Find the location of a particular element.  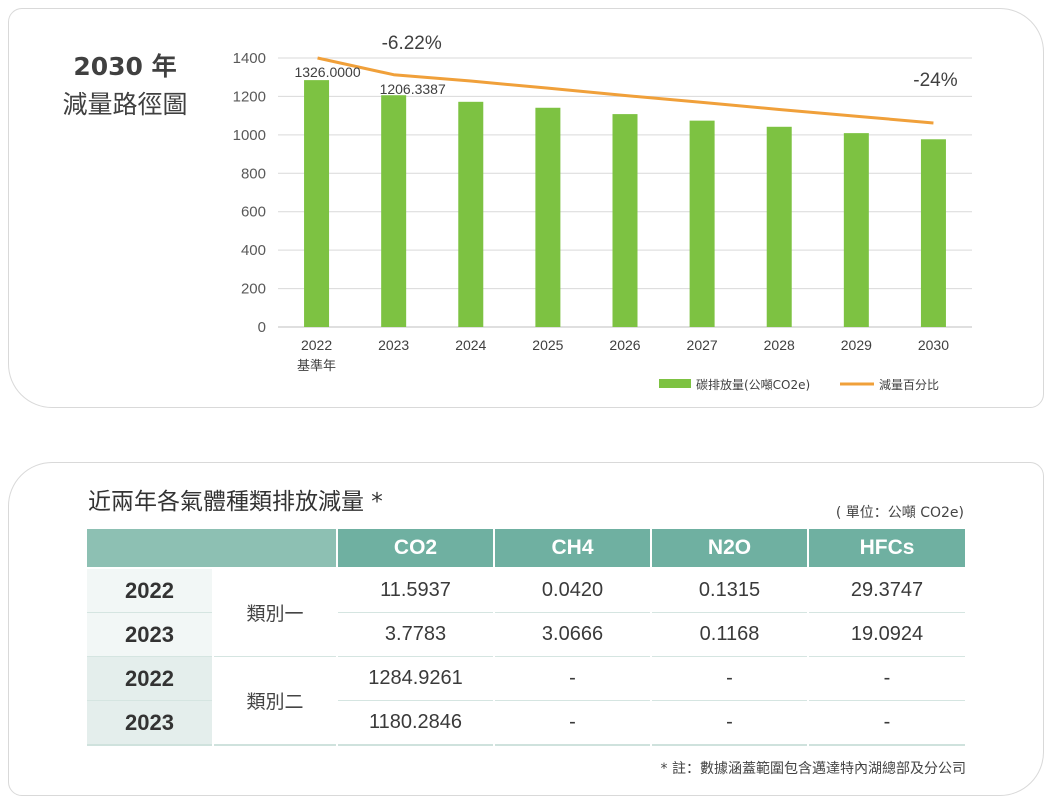

table-header-co2: CO2 is located at coordinates (415, 548).